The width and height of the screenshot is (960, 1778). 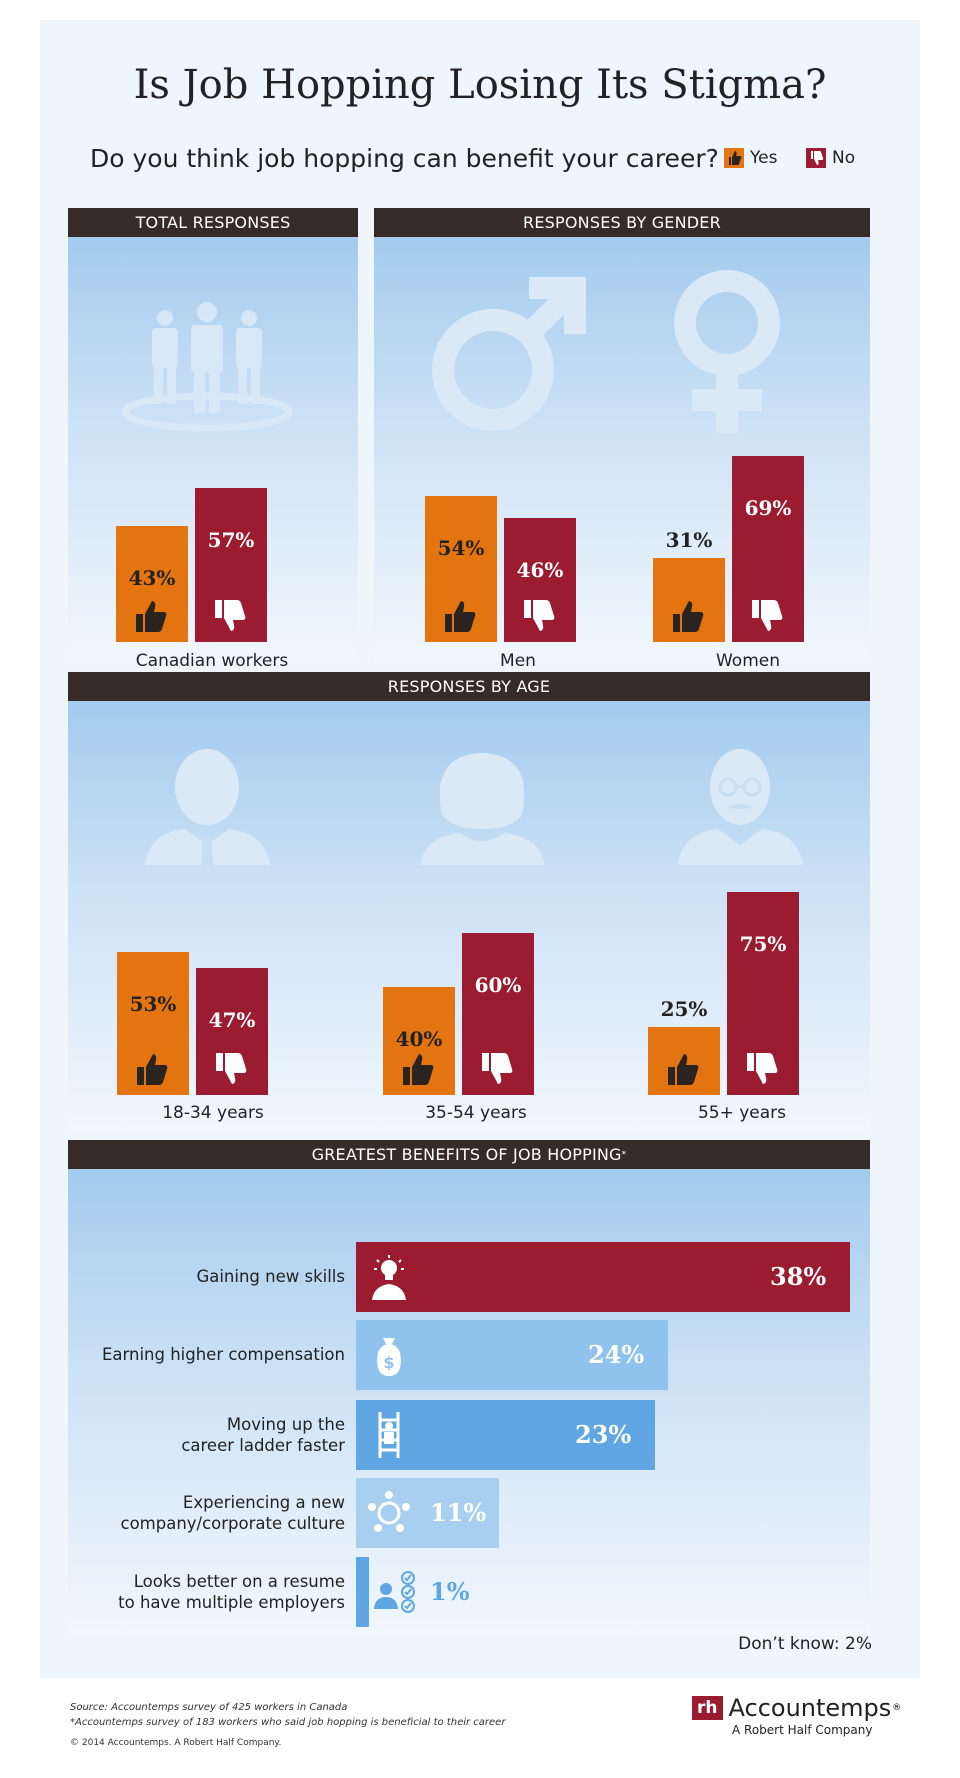 I want to click on category-label: 35-54 years, so click(x=476, y=1113).